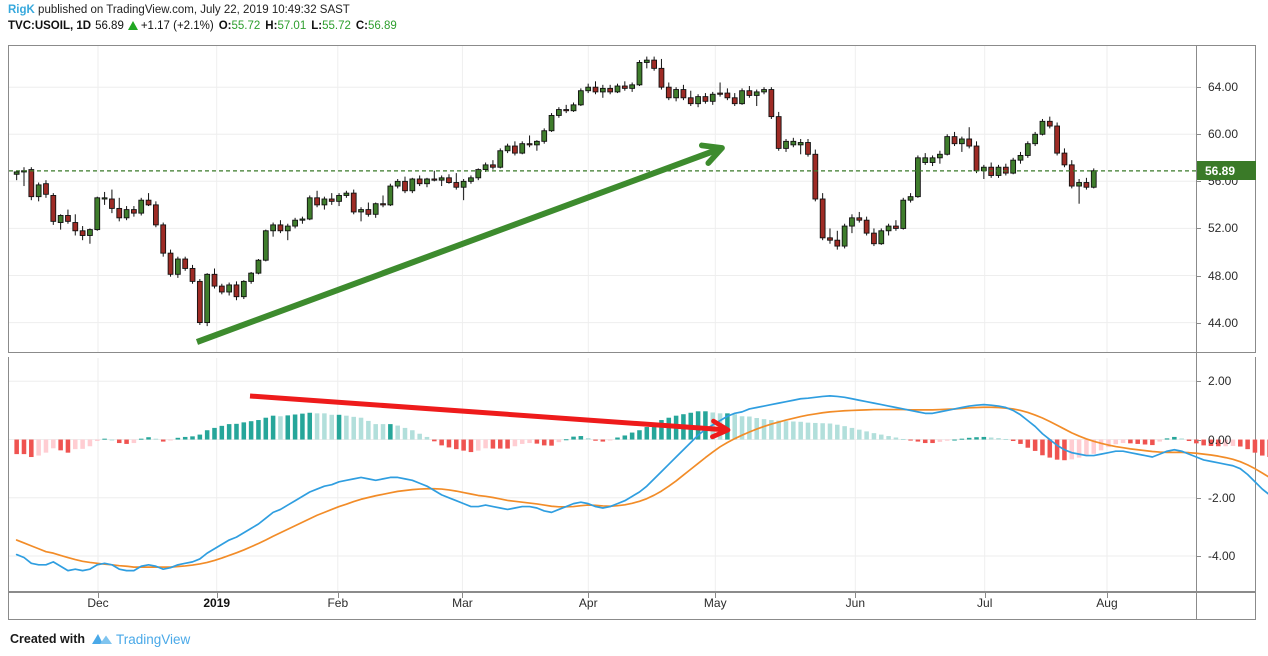 This screenshot has height=656, width=1268. I want to click on symbol-label: TVC:USOIL, 1D, so click(50, 26).